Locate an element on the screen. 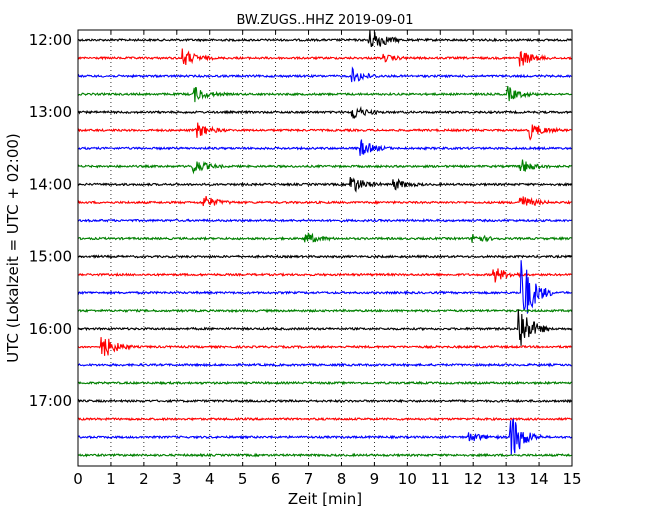  x-tick-label: 9 is located at coordinates (375, 479).